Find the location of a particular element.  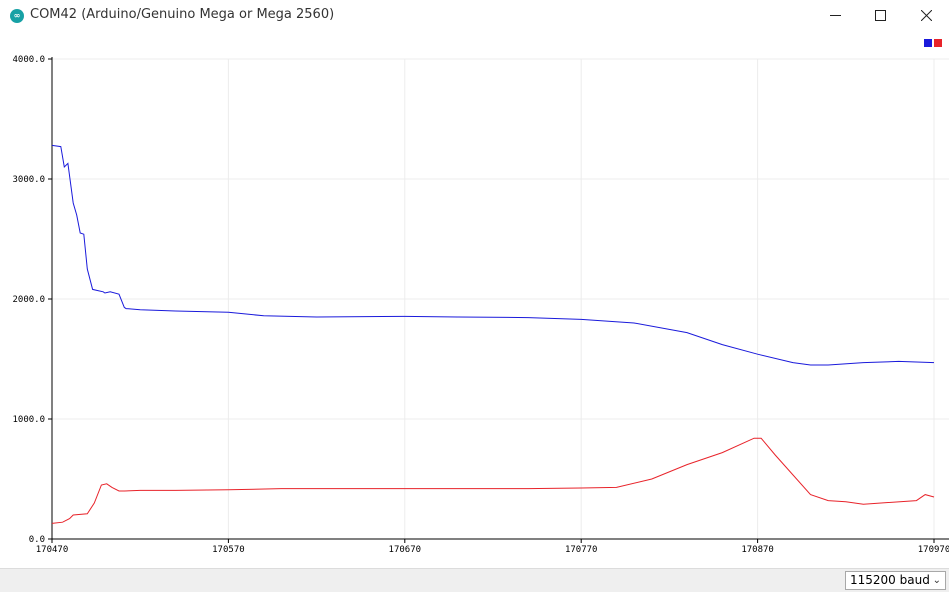

y-tick-label: 0.0 is located at coordinates (37, 540).